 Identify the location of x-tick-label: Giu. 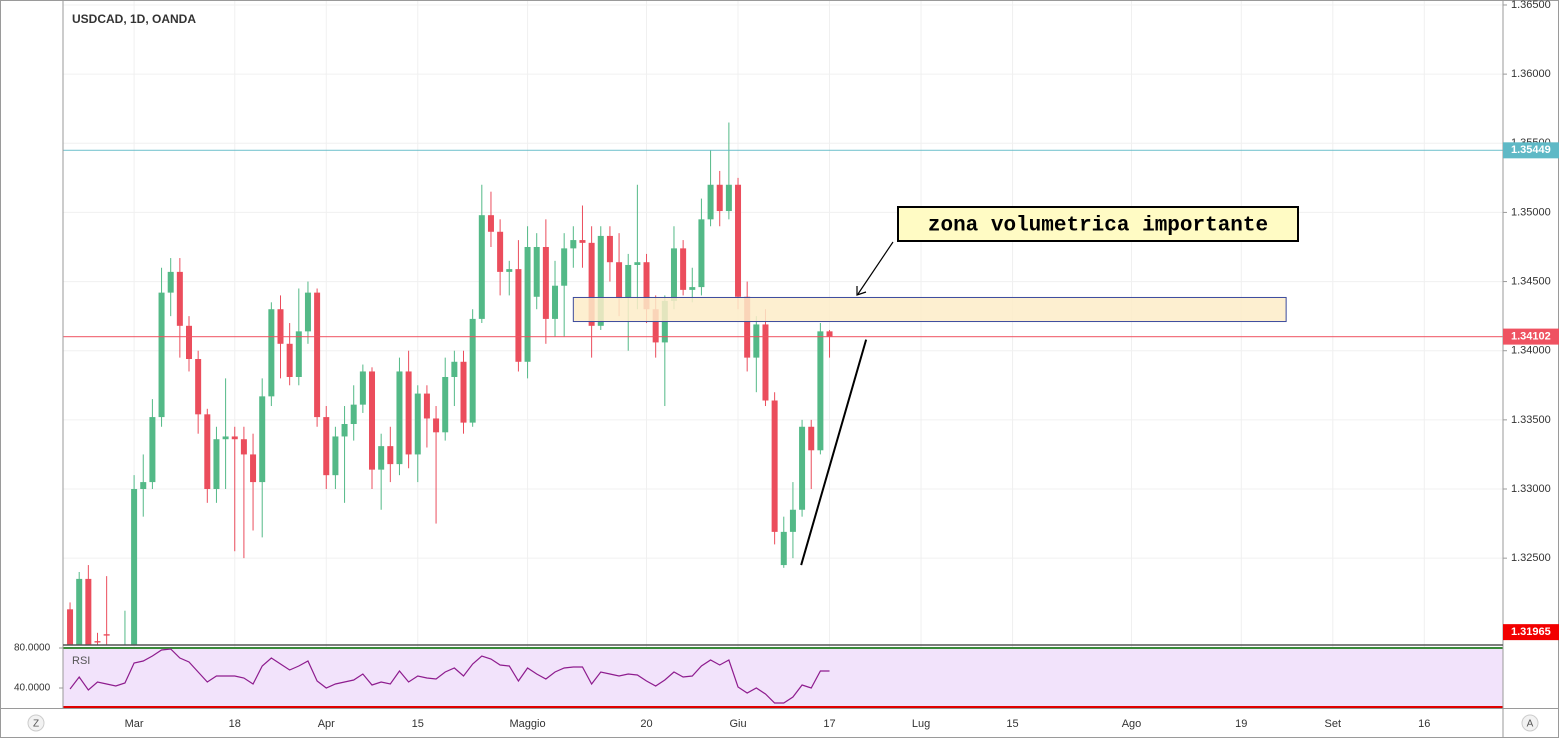
(737, 724).